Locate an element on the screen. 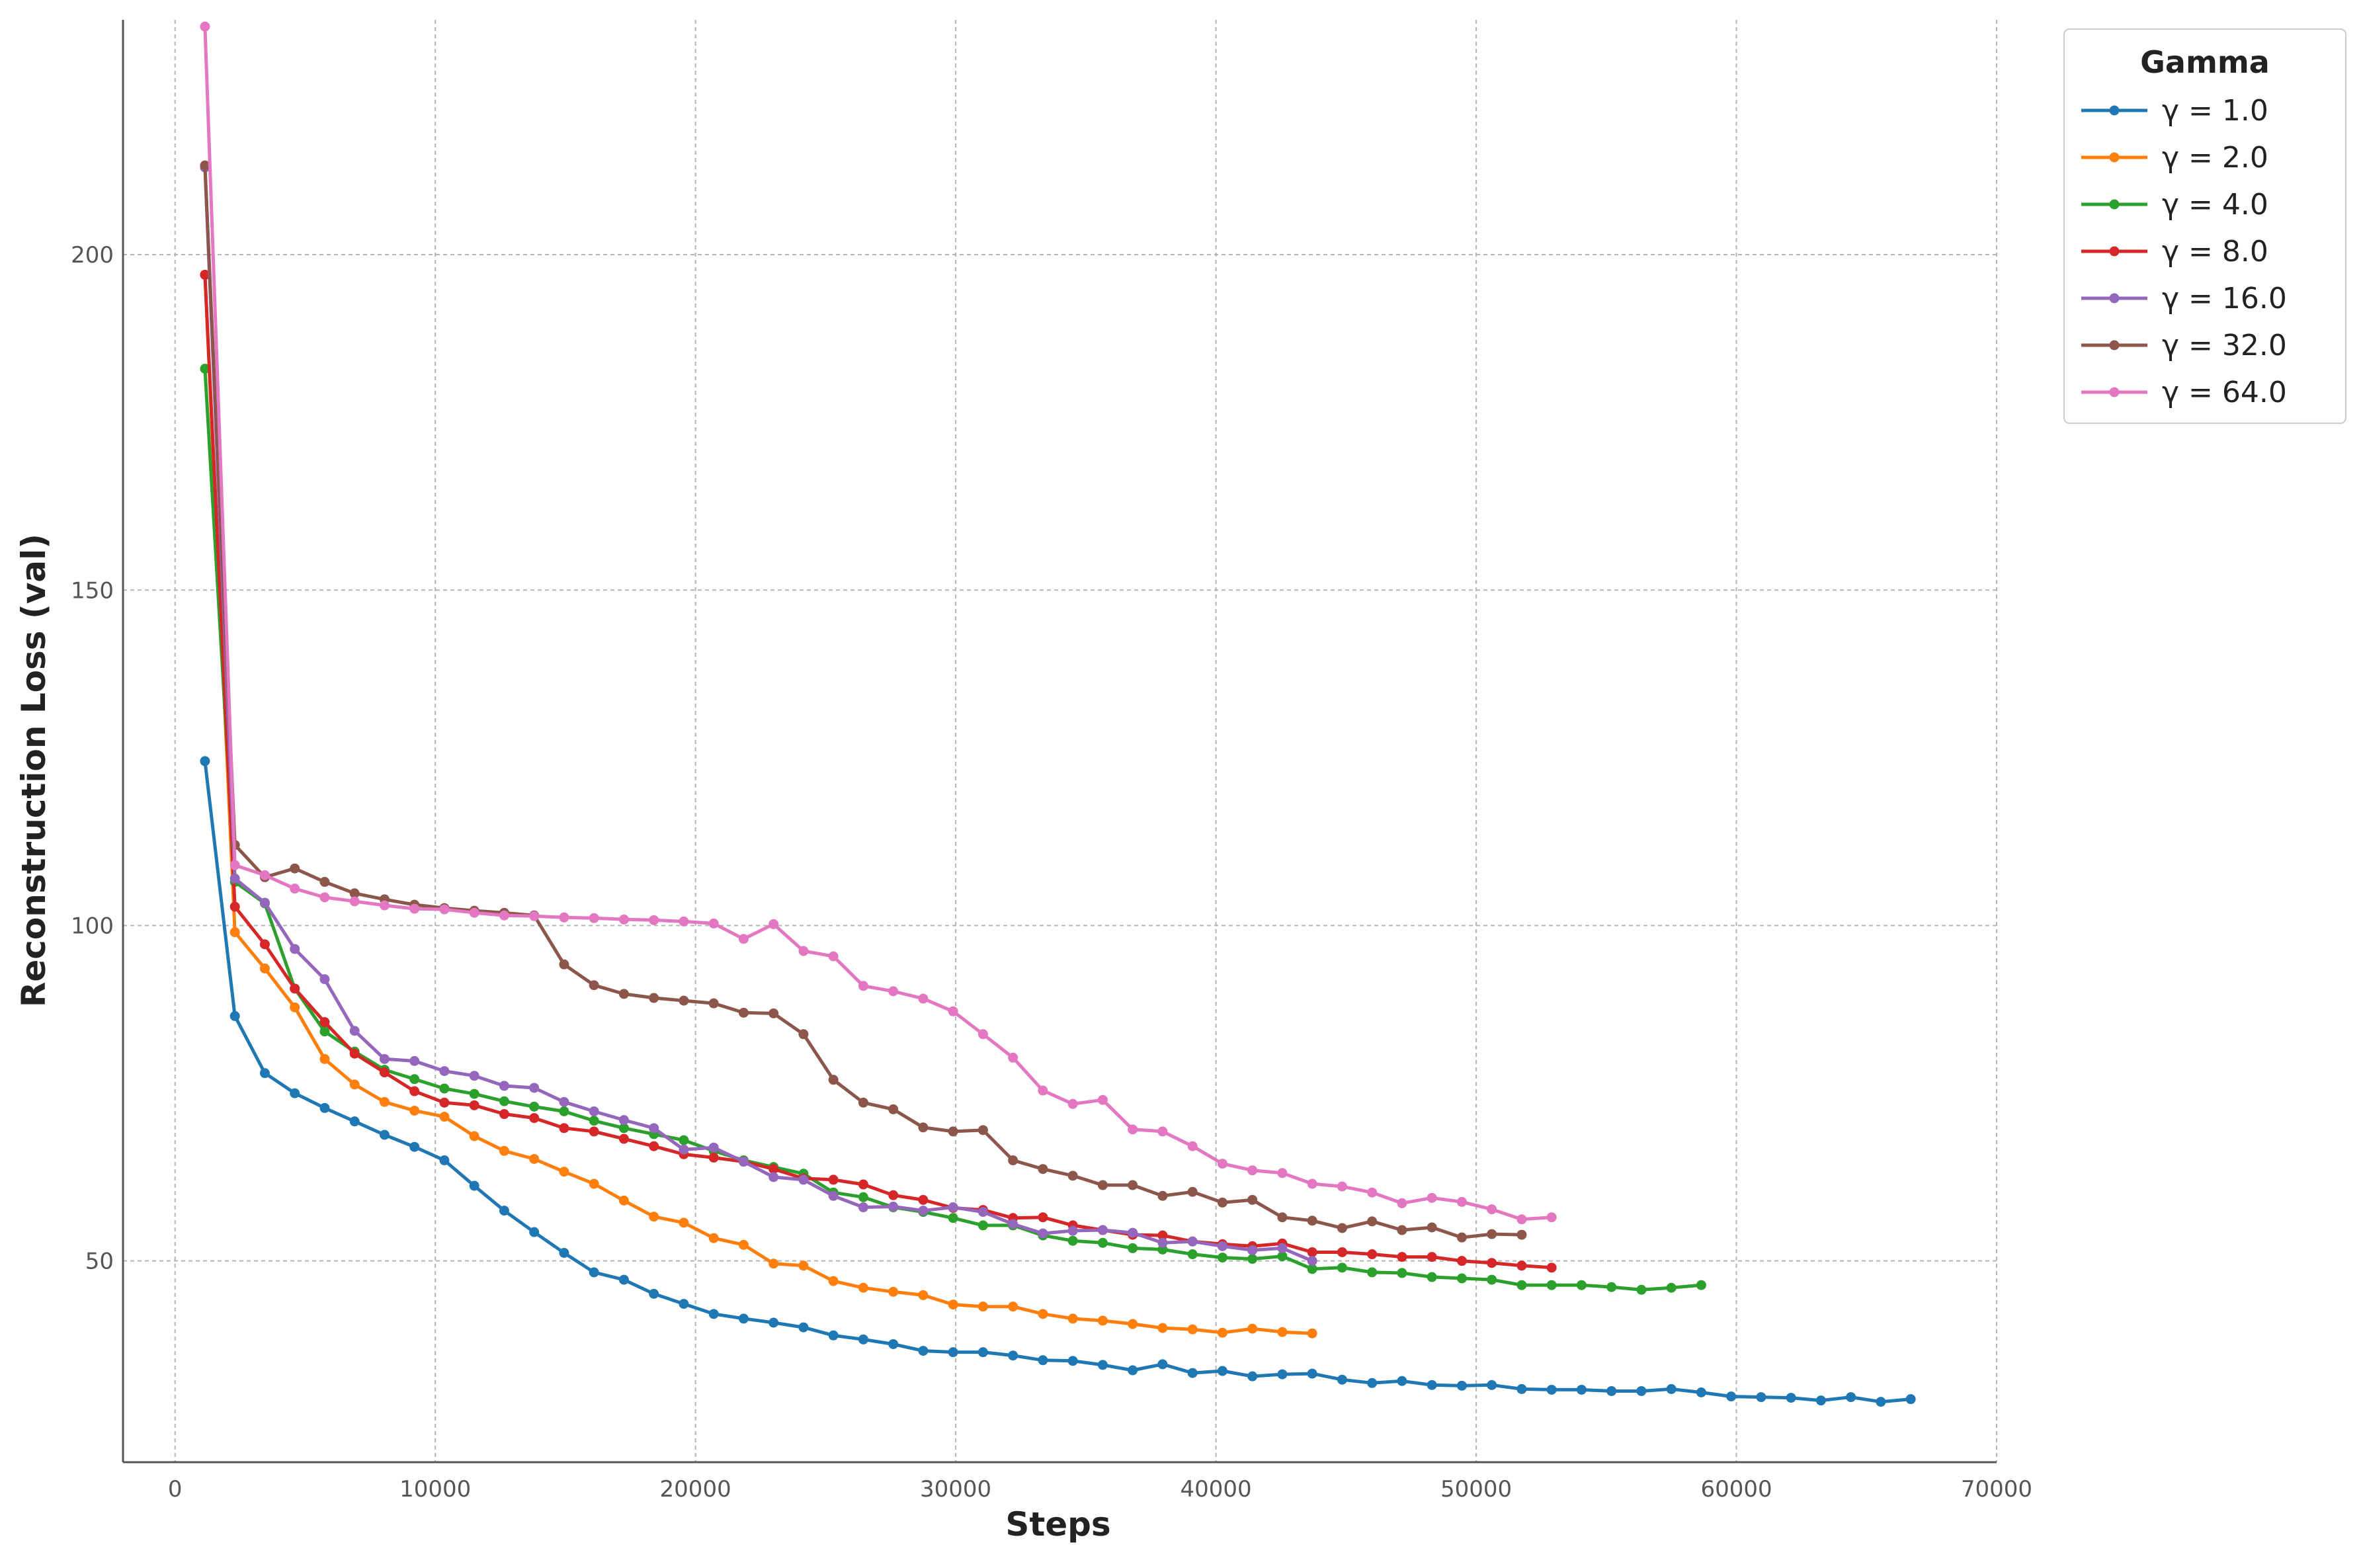 Image resolution: width=2363 pixels, height=1568 pixels. y-tick-label: 50 is located at coordinates (99, 1262).